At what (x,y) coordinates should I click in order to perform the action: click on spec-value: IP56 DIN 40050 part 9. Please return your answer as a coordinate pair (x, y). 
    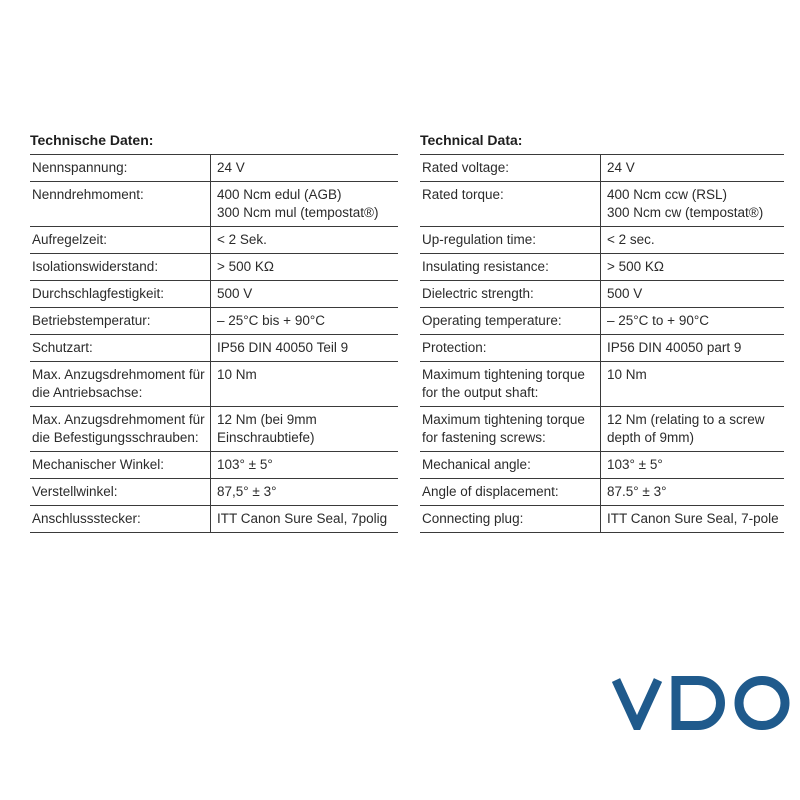
    Looking at the image, I should click on (692, 348).